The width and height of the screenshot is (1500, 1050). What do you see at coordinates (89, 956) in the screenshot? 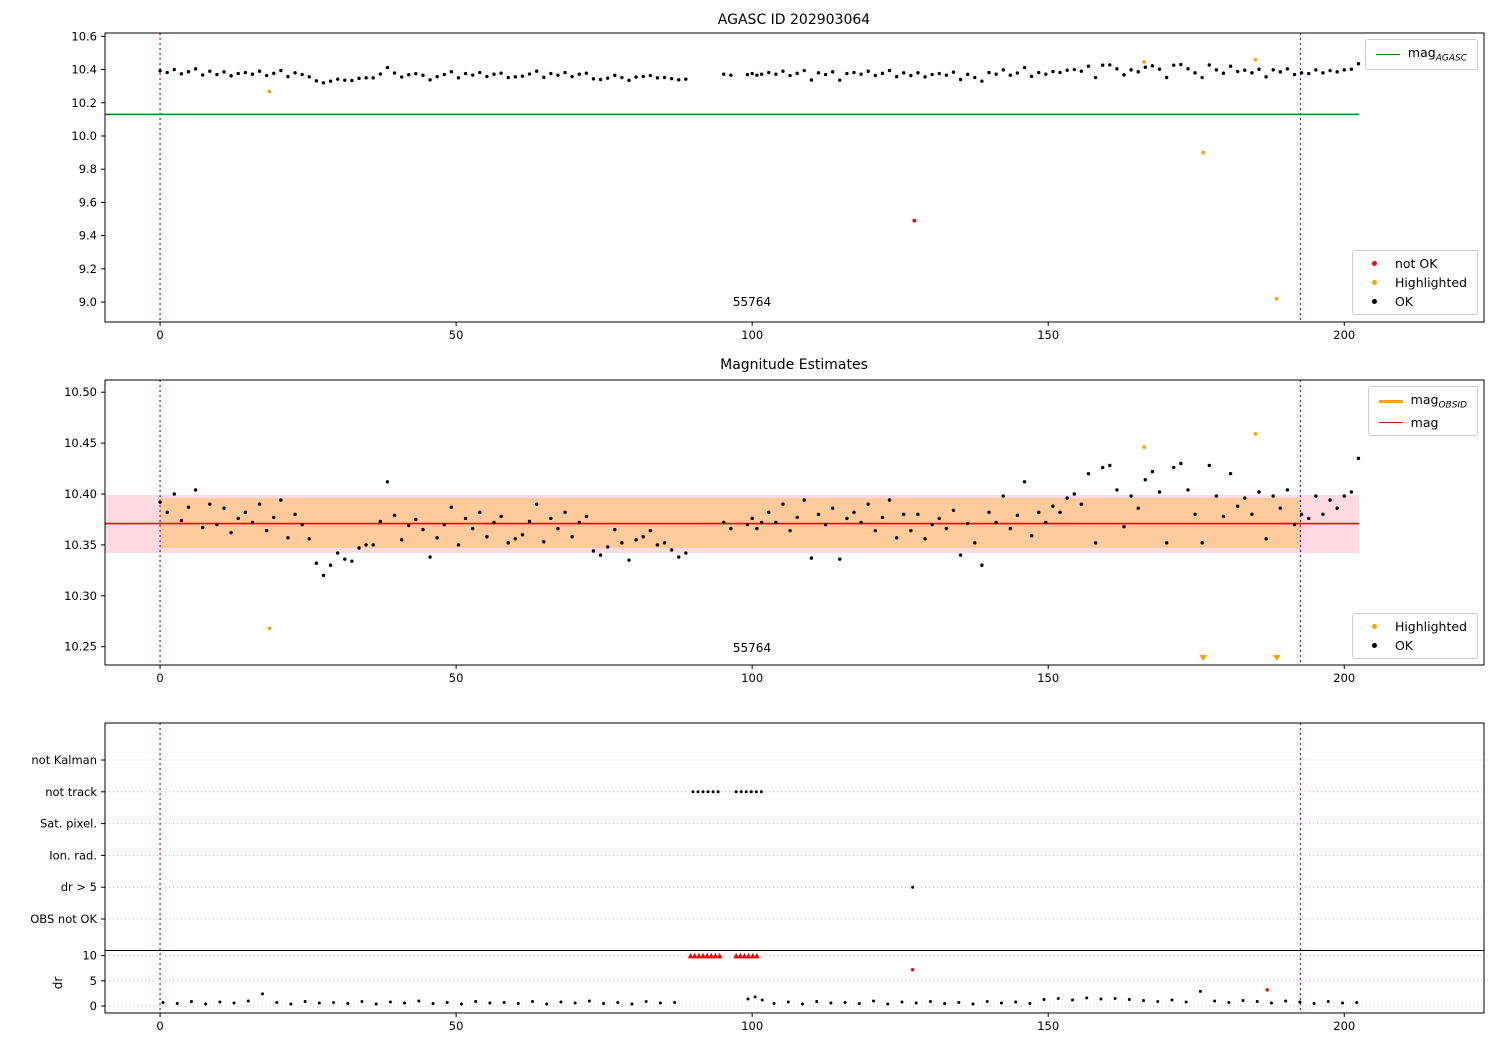
I see `svg-text: 10` at bounding box center [89, 956].